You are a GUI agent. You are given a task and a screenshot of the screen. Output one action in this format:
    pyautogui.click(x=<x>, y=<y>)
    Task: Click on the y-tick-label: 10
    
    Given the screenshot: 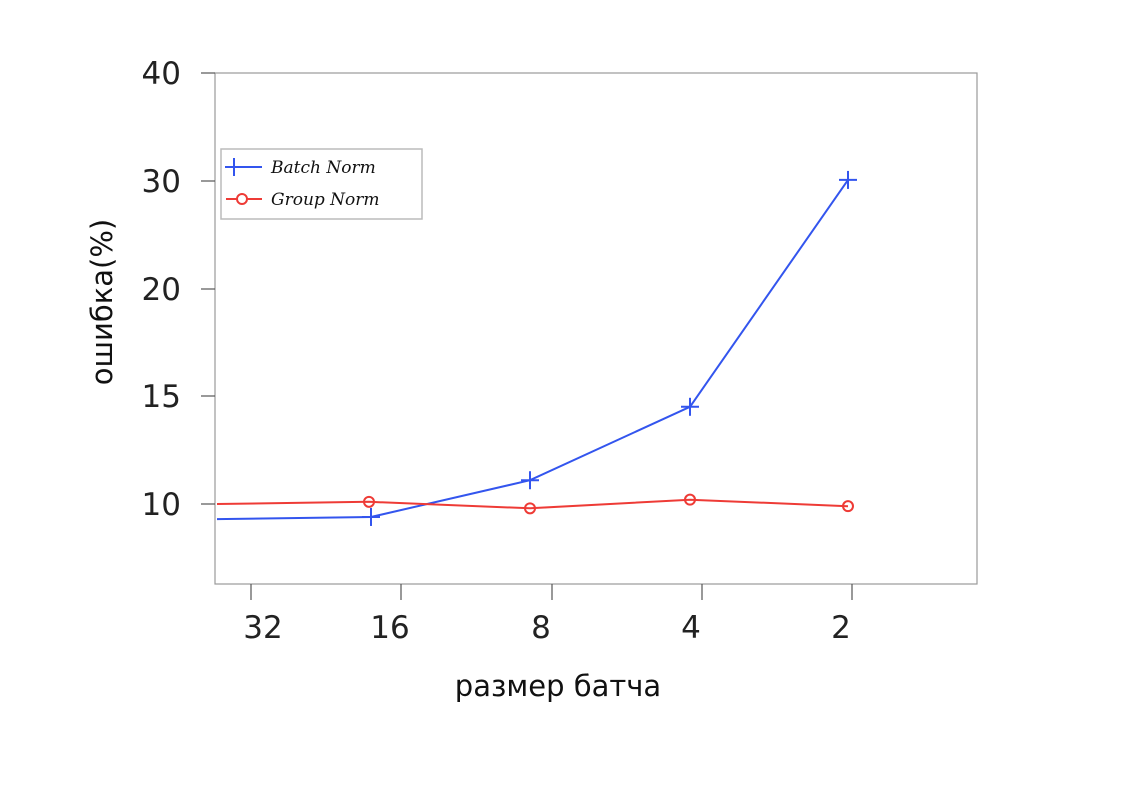 What is the action you would take?
    pyautogui.click(x=161, y=505)
    